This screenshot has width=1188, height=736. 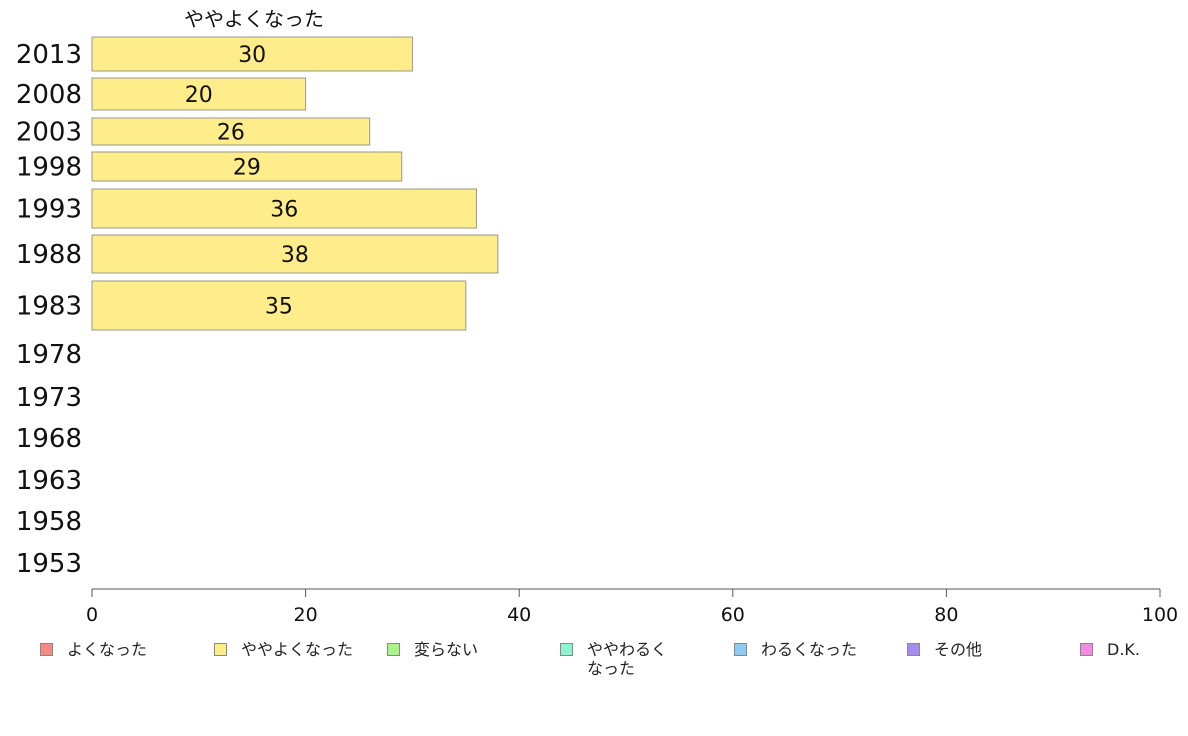 I want to click on year-label-2003: 2003, so click(x=49, y=133).